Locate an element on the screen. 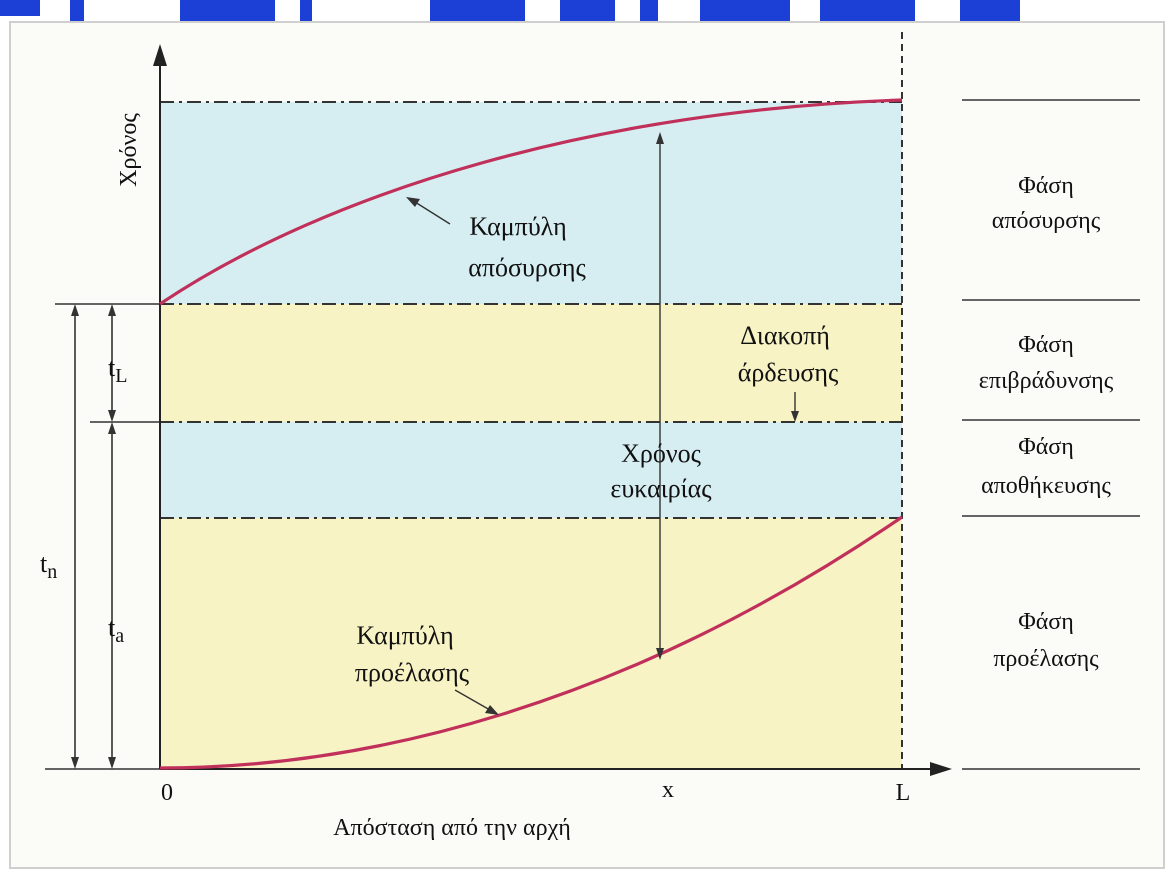 The height and width of the screenshot is (876, 1174). x-tick-x: x is located at coordinates (668, 790).